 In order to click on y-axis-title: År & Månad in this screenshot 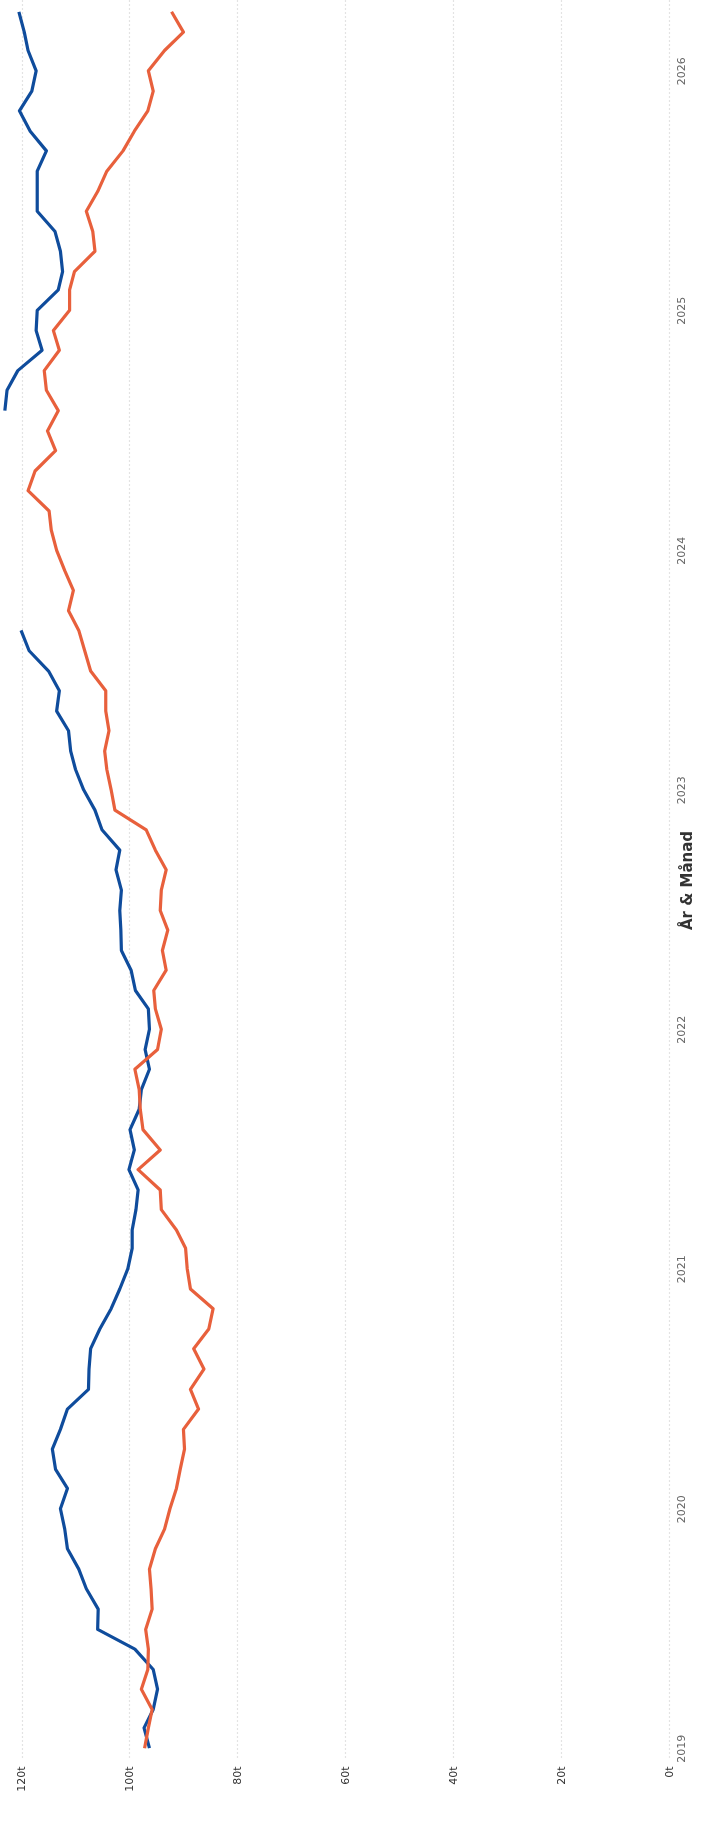, I will do `click(686, 880)`.